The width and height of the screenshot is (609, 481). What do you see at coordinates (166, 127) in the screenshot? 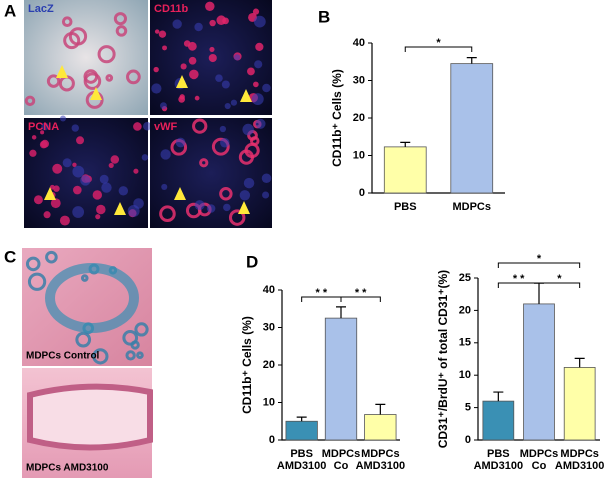
I see `image-label: vWF` at bounding box center [166, 127].